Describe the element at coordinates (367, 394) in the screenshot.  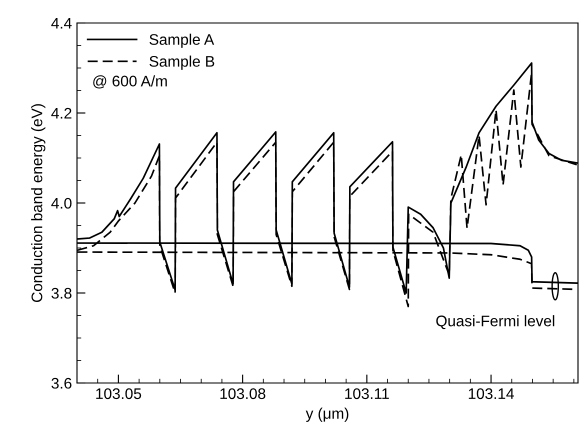
I see `x-tick-label: 103.11` at that location.